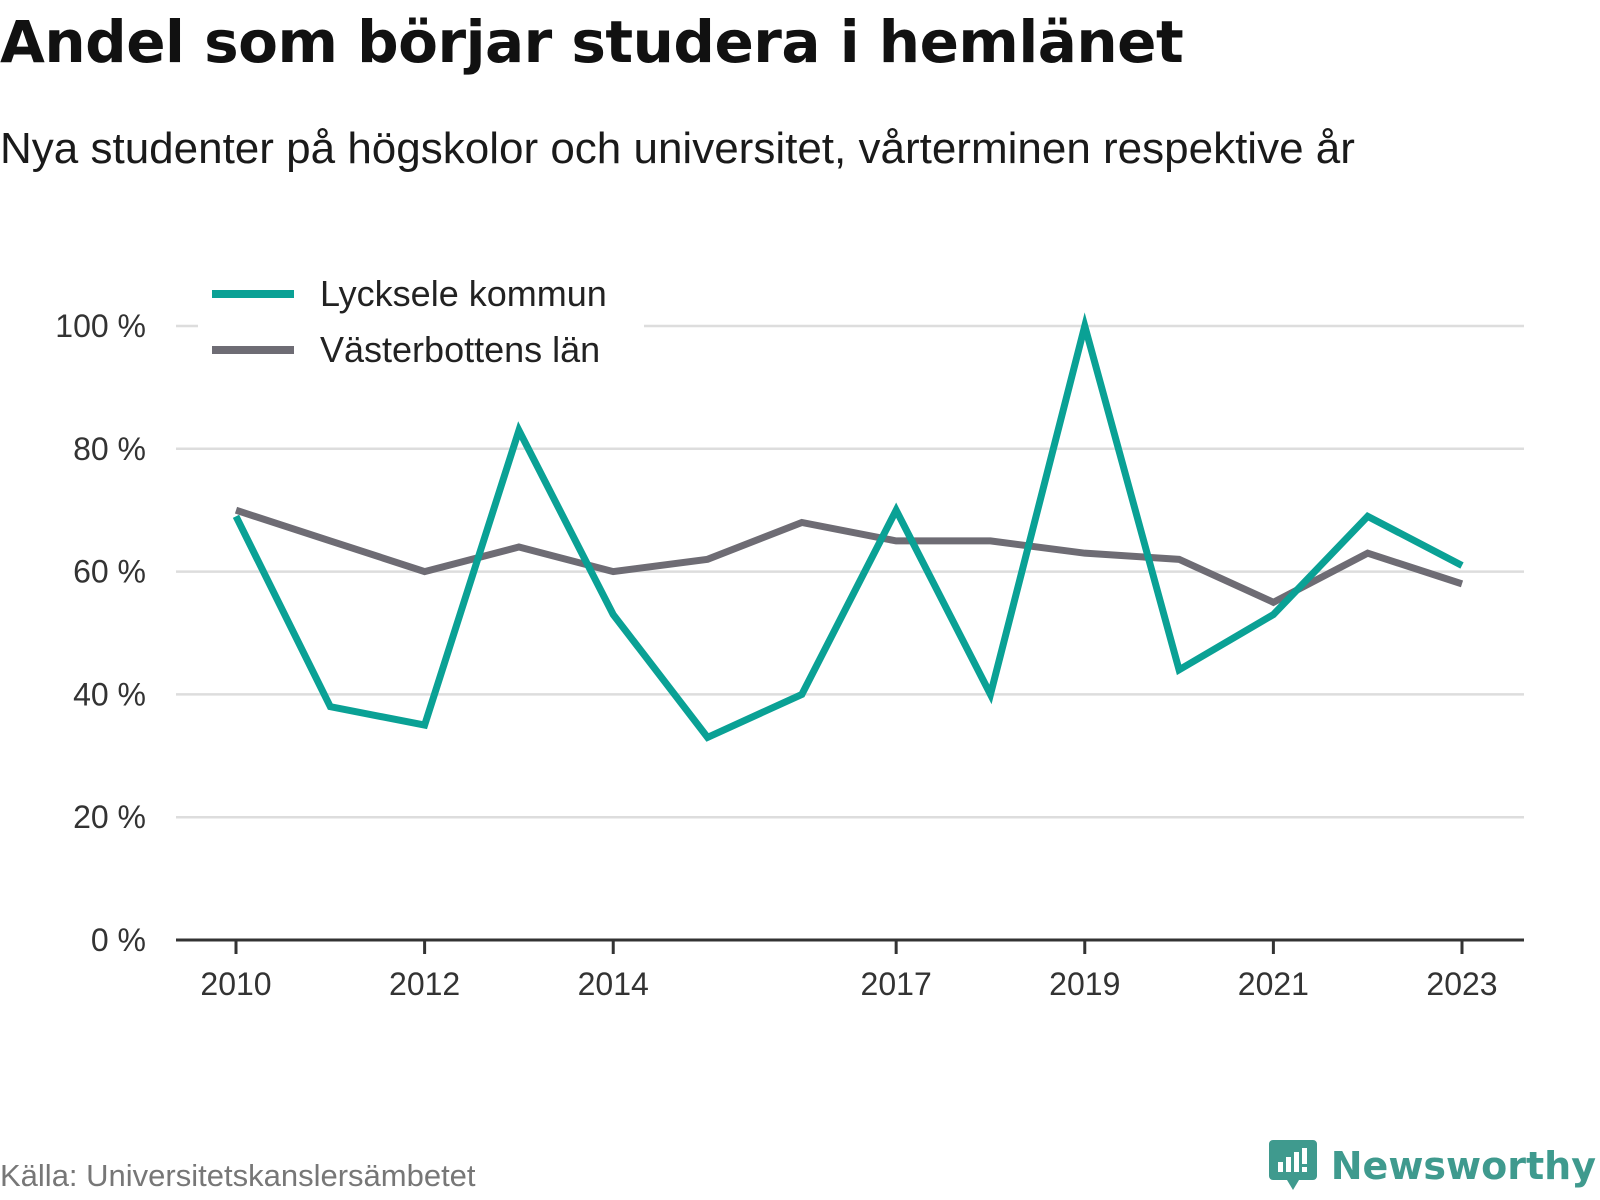 The height and width of the screenshot is (1200, 1600). Describe the element at coordinates (1084, 984) in the screenshot. I see `x-tick-label: 2019` at that location.